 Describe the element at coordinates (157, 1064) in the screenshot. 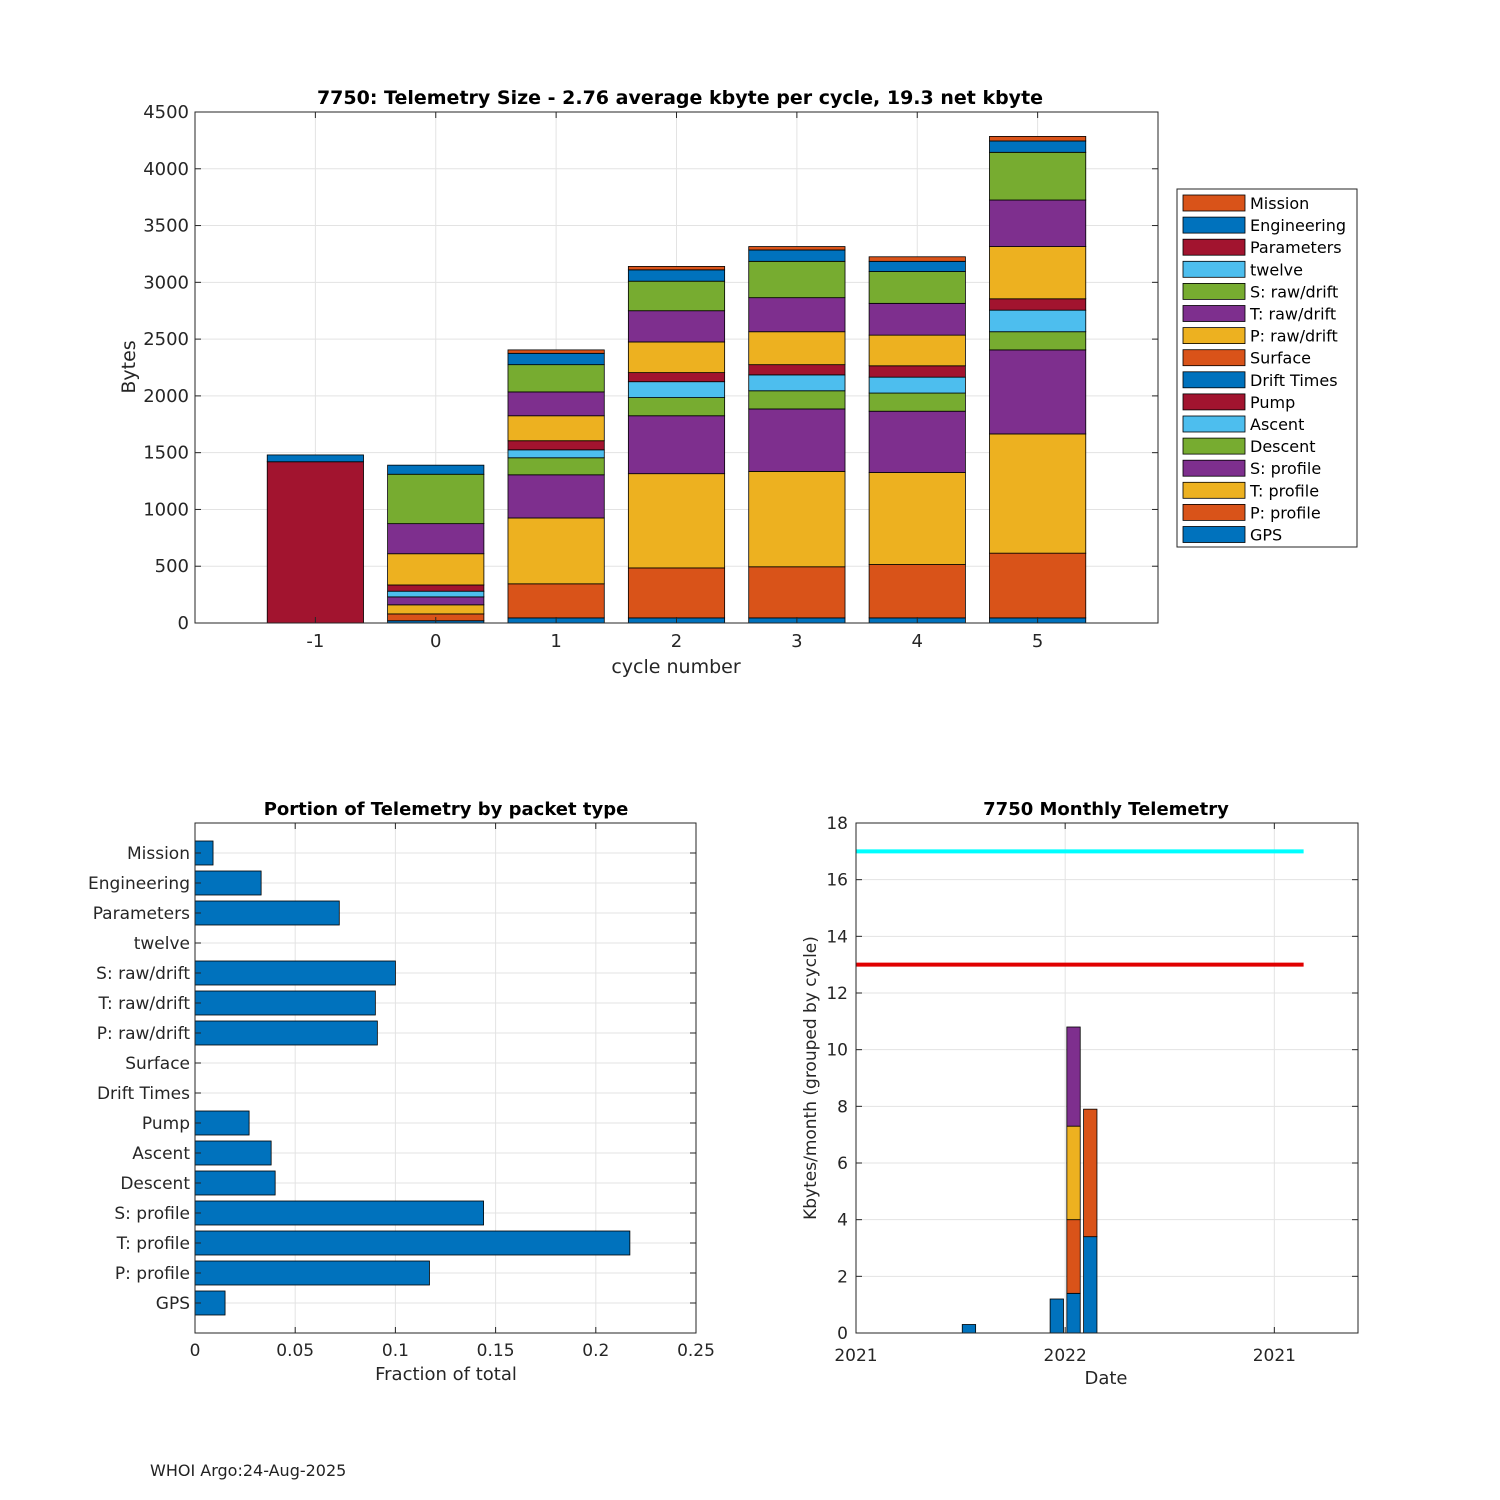

I see `y-tick-label-surface: Surface` at that location.